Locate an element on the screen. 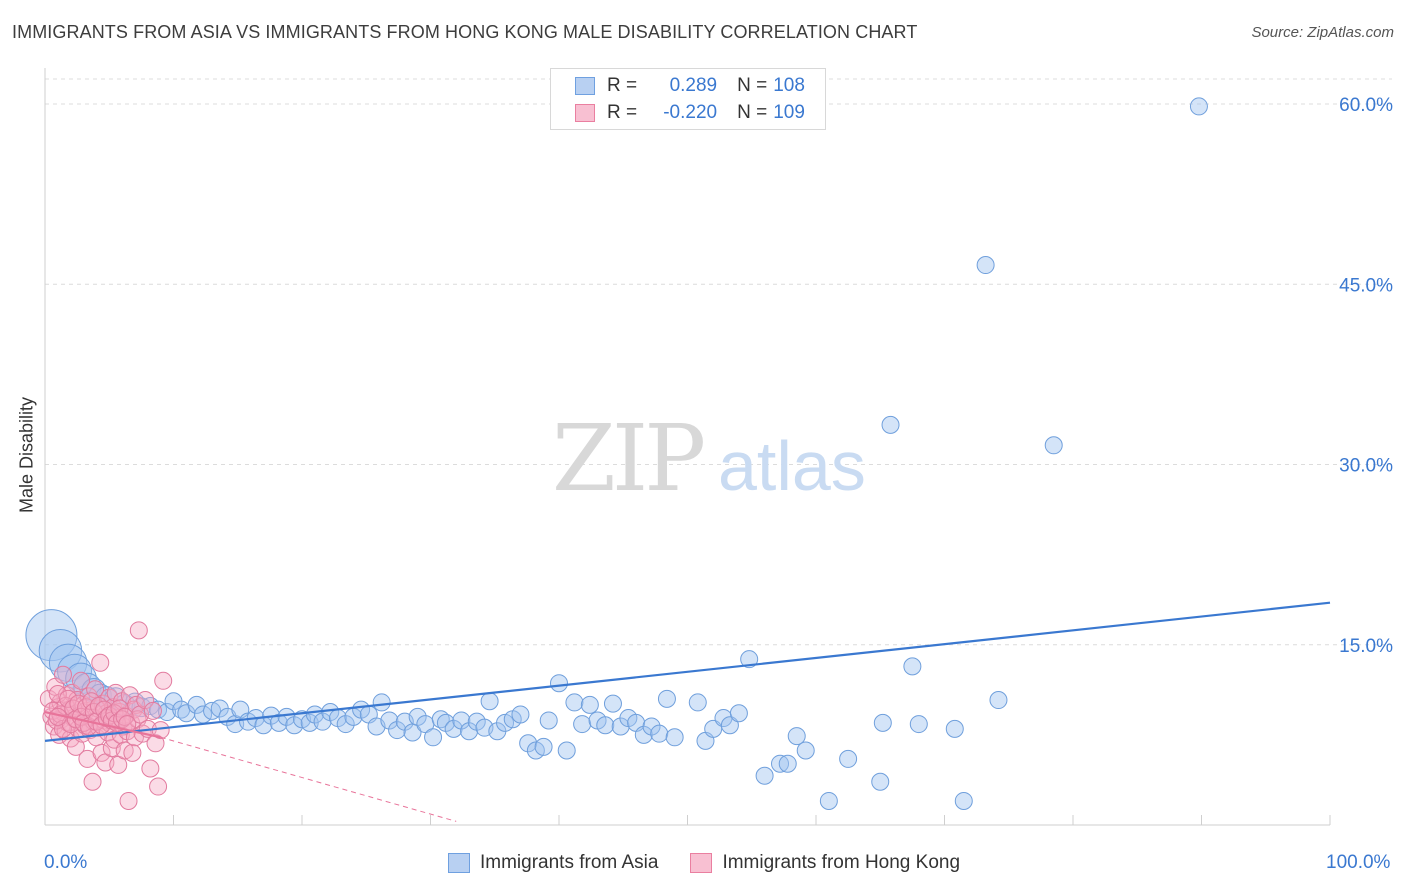 This screenshot has height=892, width=1406. series-name-hong-kong: Immigrants from Hong Kong is located at coordinates (841, 862).